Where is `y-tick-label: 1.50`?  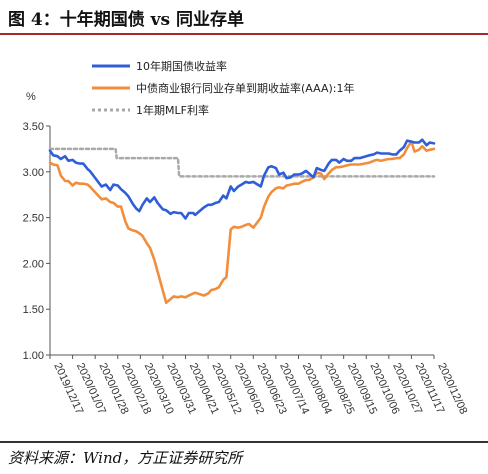 y-tick-label: 1.50 is located at coordinates (33, 310).